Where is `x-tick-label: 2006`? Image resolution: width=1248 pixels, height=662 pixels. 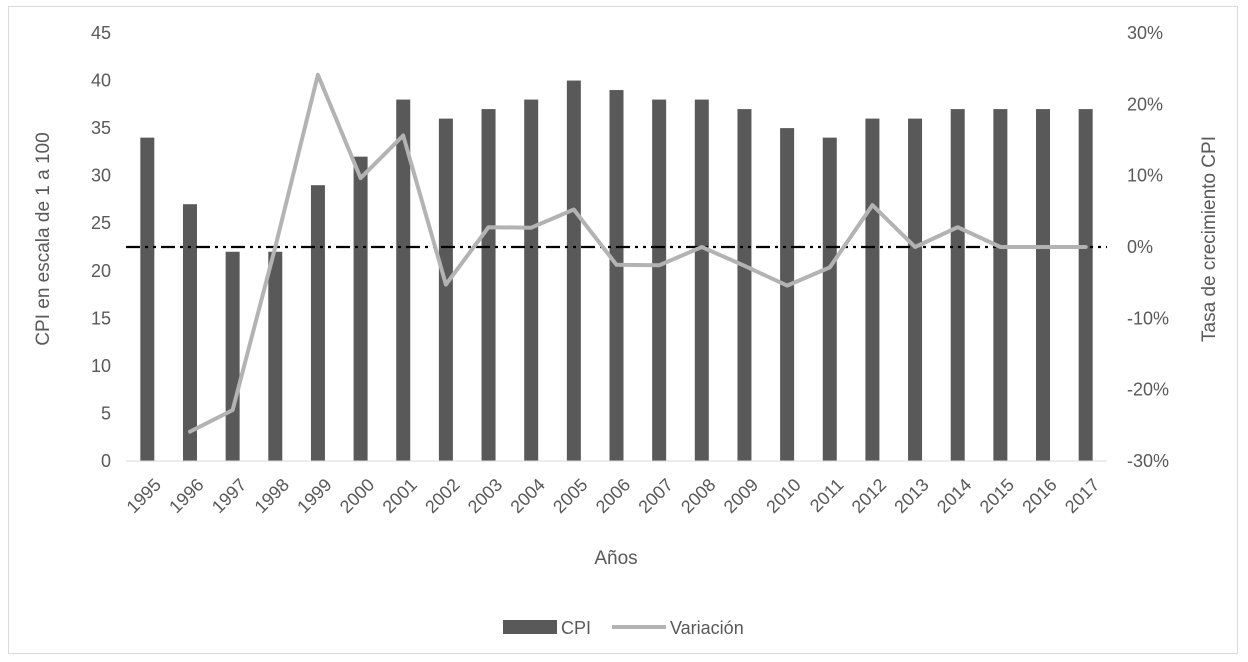
x-tick-label: 2006 is located at coordinates (613, 496).